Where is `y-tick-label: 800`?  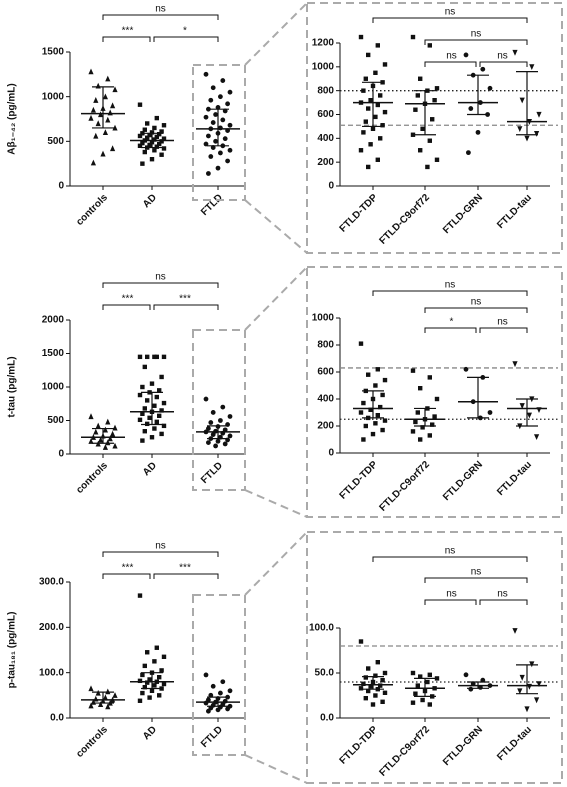 y-tick-label: 800 is located at coordinates (325, 90).